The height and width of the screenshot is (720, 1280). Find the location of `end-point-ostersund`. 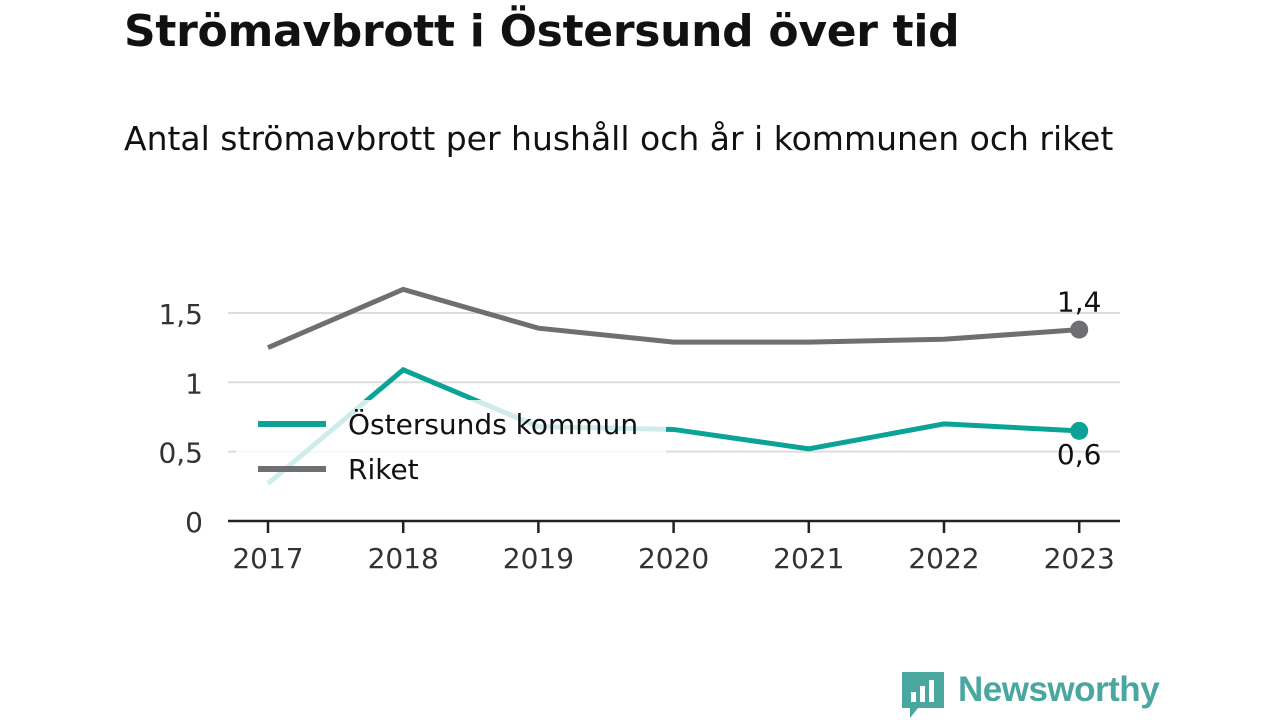

end-point-ostersund is located at coordinates (1079, 430).